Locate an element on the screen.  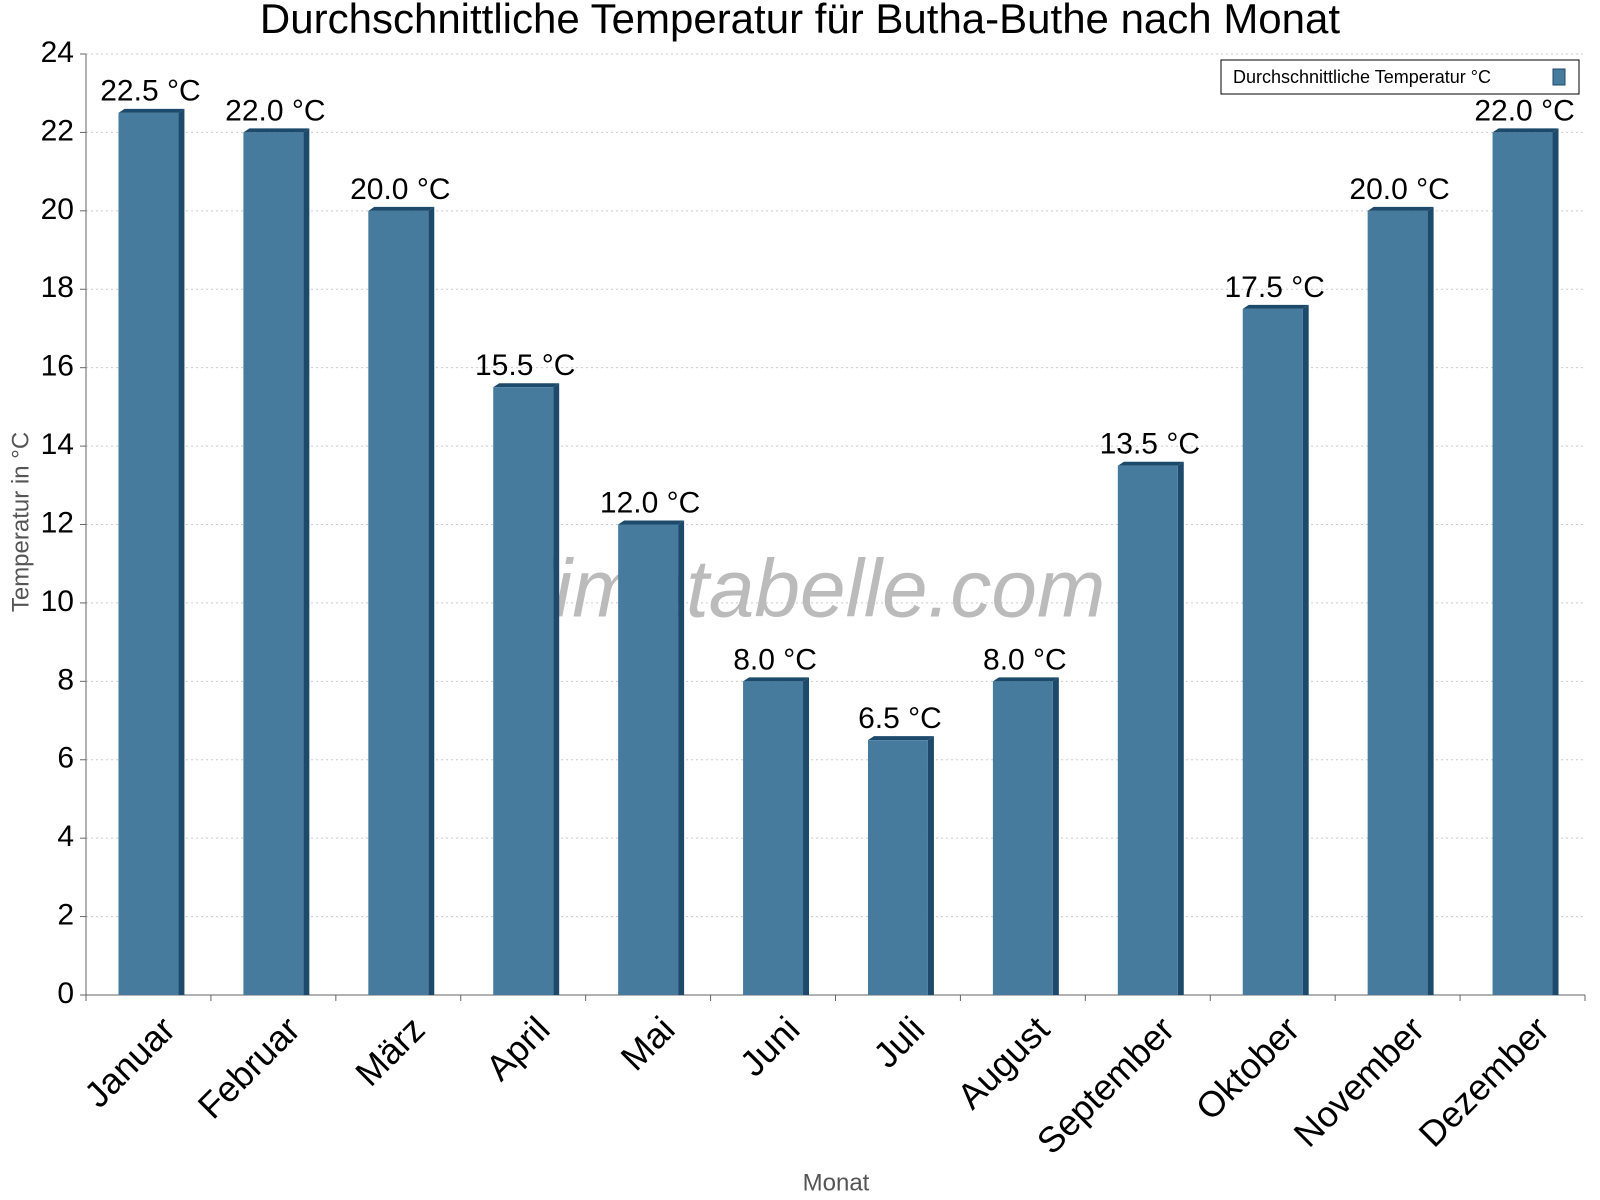
y-tick-label: 4 is located at coordinates (65, 836).